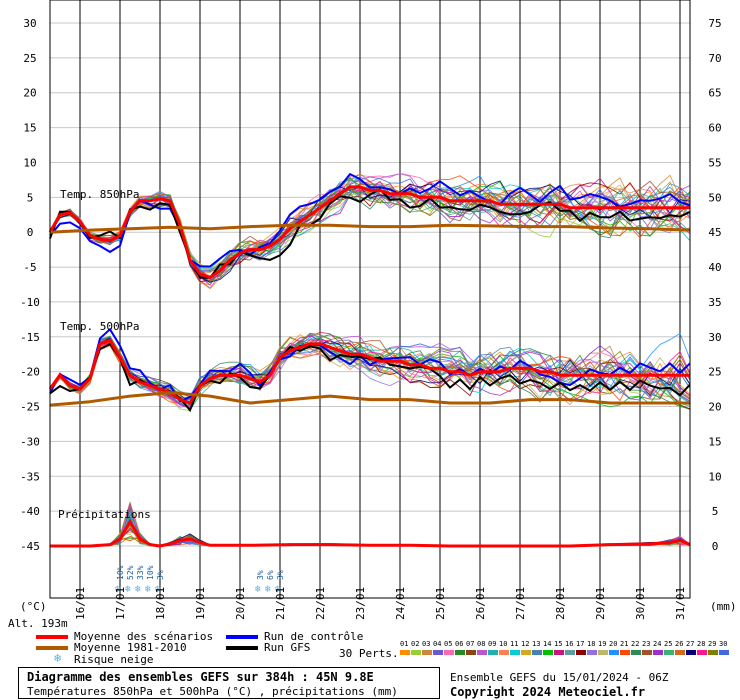 The image size is (740, 700). What do you see at coordinates (33, 606) in the screenshot?
I see `y-axis-label-left: (°C)` at bounding box center [33, 606].